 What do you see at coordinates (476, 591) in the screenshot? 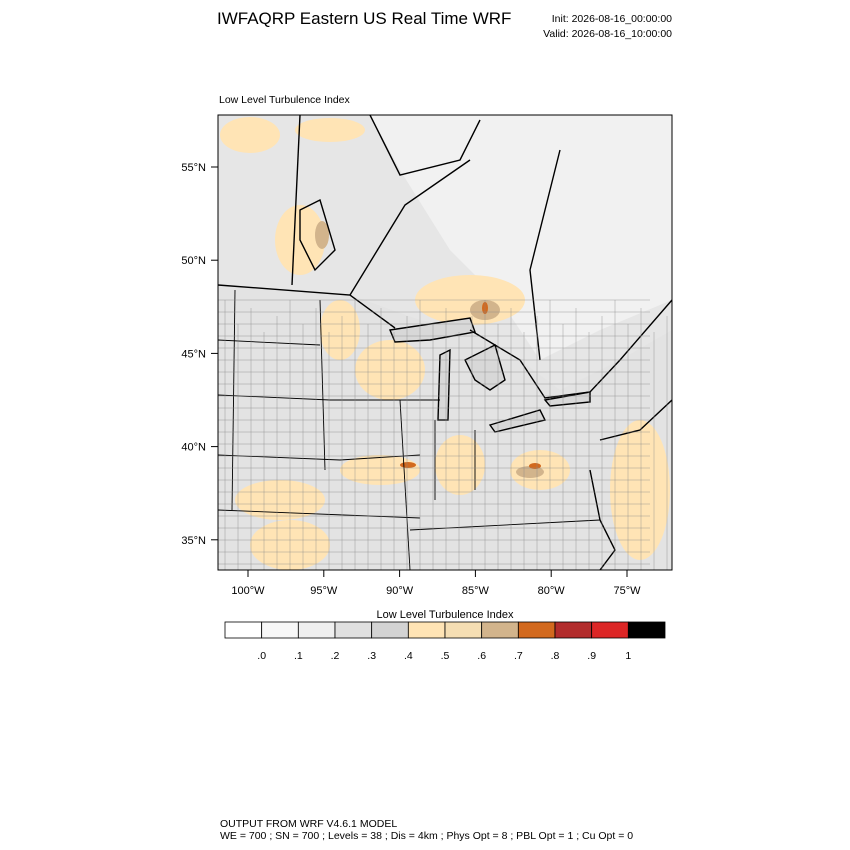
I see `lon-label: 85°W` at bounding box center [476, 591].